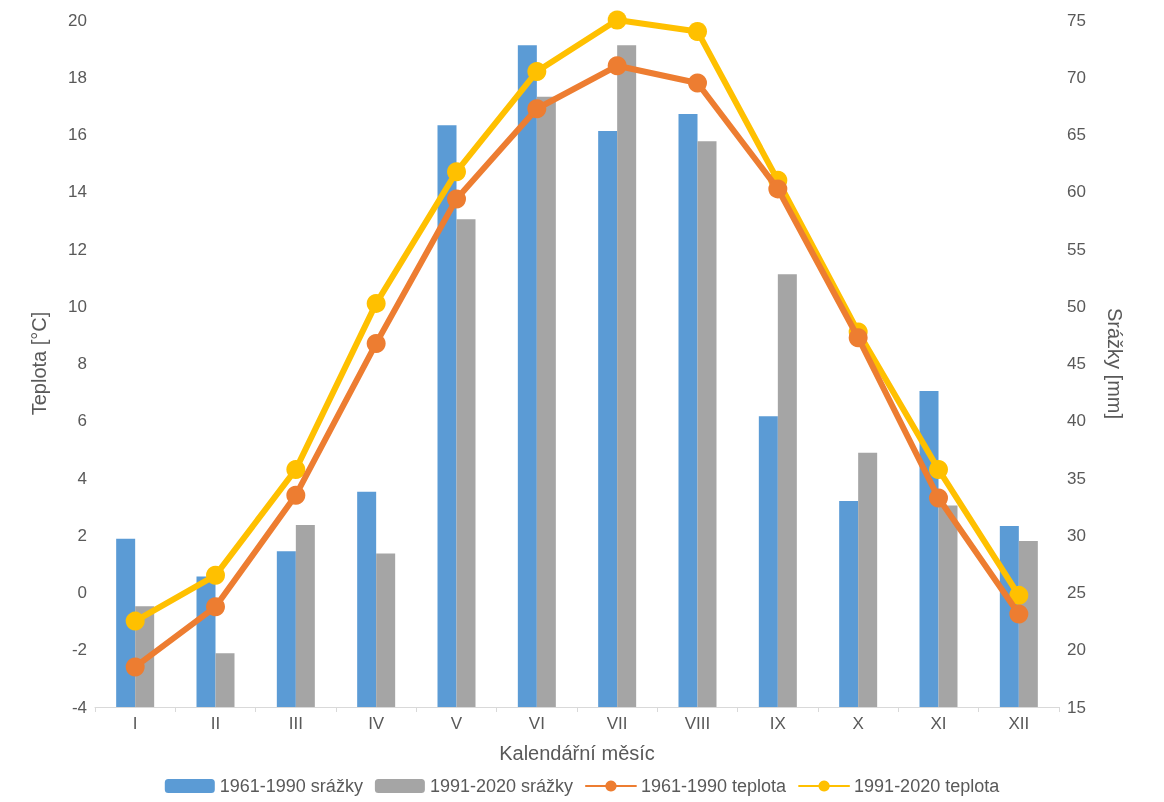 The image size is (1164, 802). What do you see at coordinates (1076, 134) in the screenshot?
I see `y2-tick-label: 65` at bounding box center [1076, 134].